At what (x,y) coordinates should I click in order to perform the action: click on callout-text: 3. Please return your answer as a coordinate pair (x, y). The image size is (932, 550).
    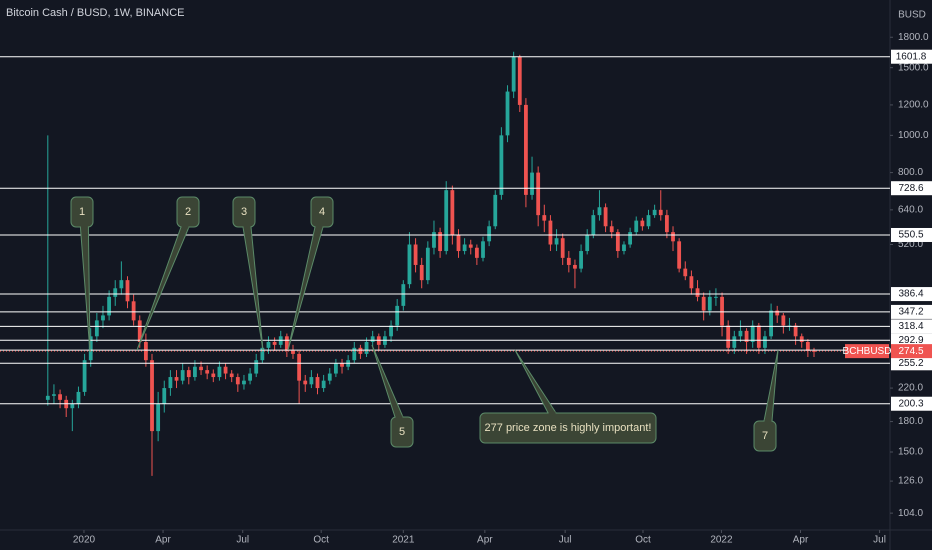
    Looking at the image, I should click on (244, 212).